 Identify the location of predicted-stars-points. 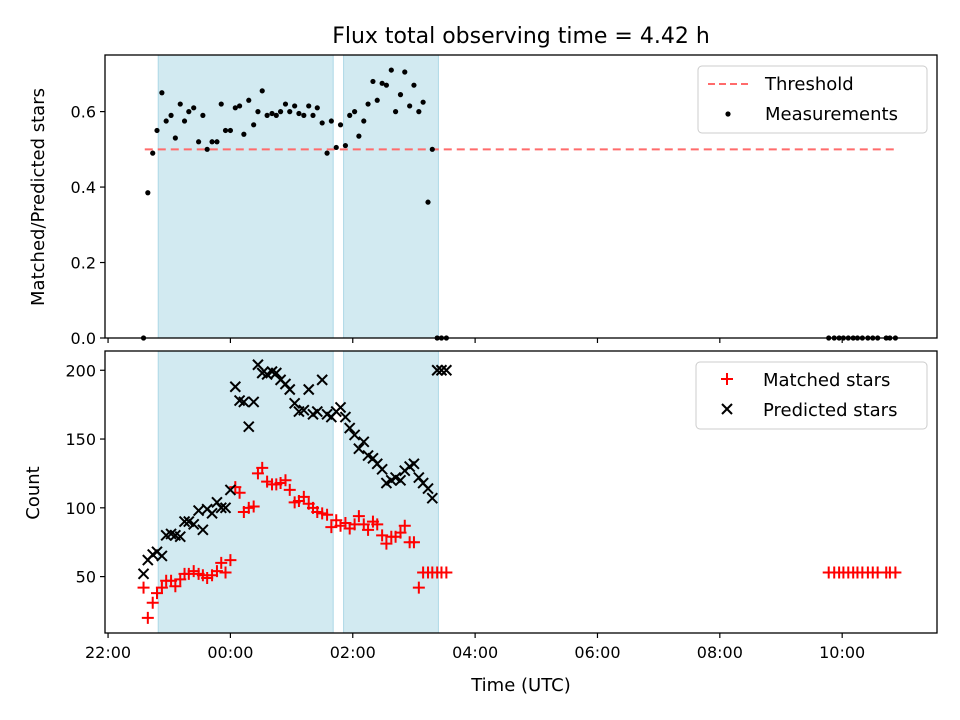
(295, 469).